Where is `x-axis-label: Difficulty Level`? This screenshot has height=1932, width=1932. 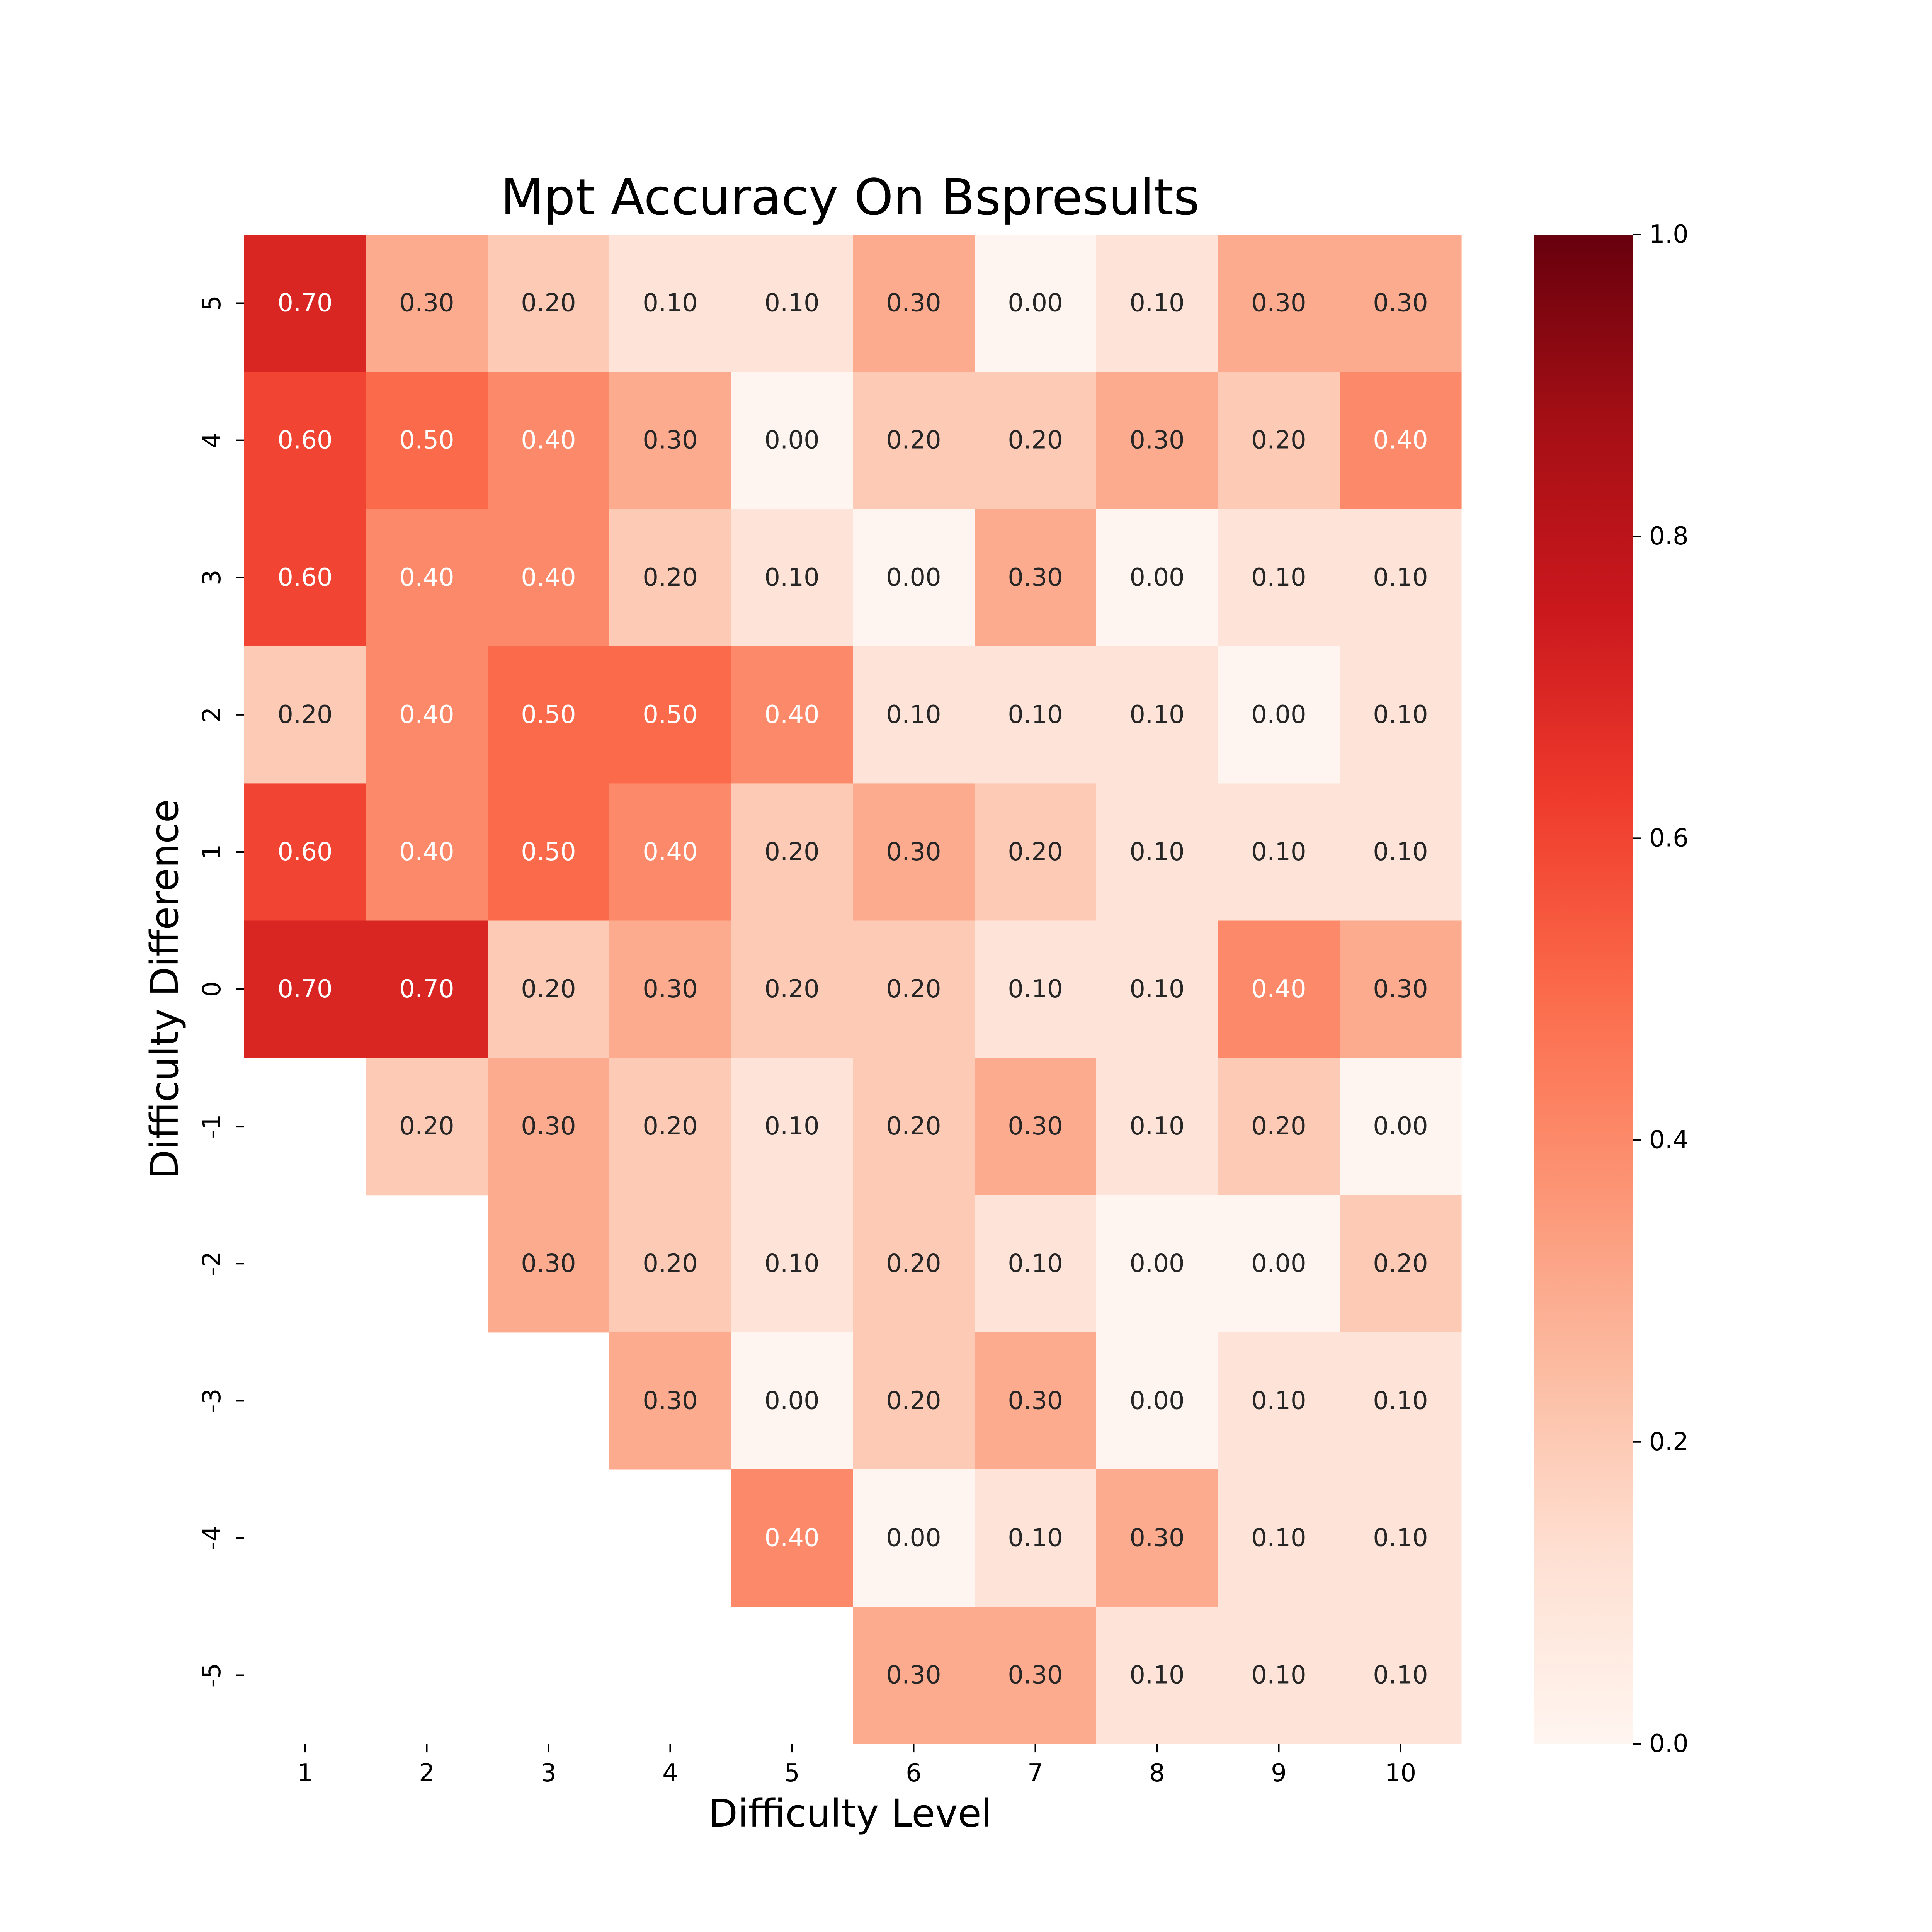 x-axis-label: Difficulty Level is located at coordinates (850, 1813).